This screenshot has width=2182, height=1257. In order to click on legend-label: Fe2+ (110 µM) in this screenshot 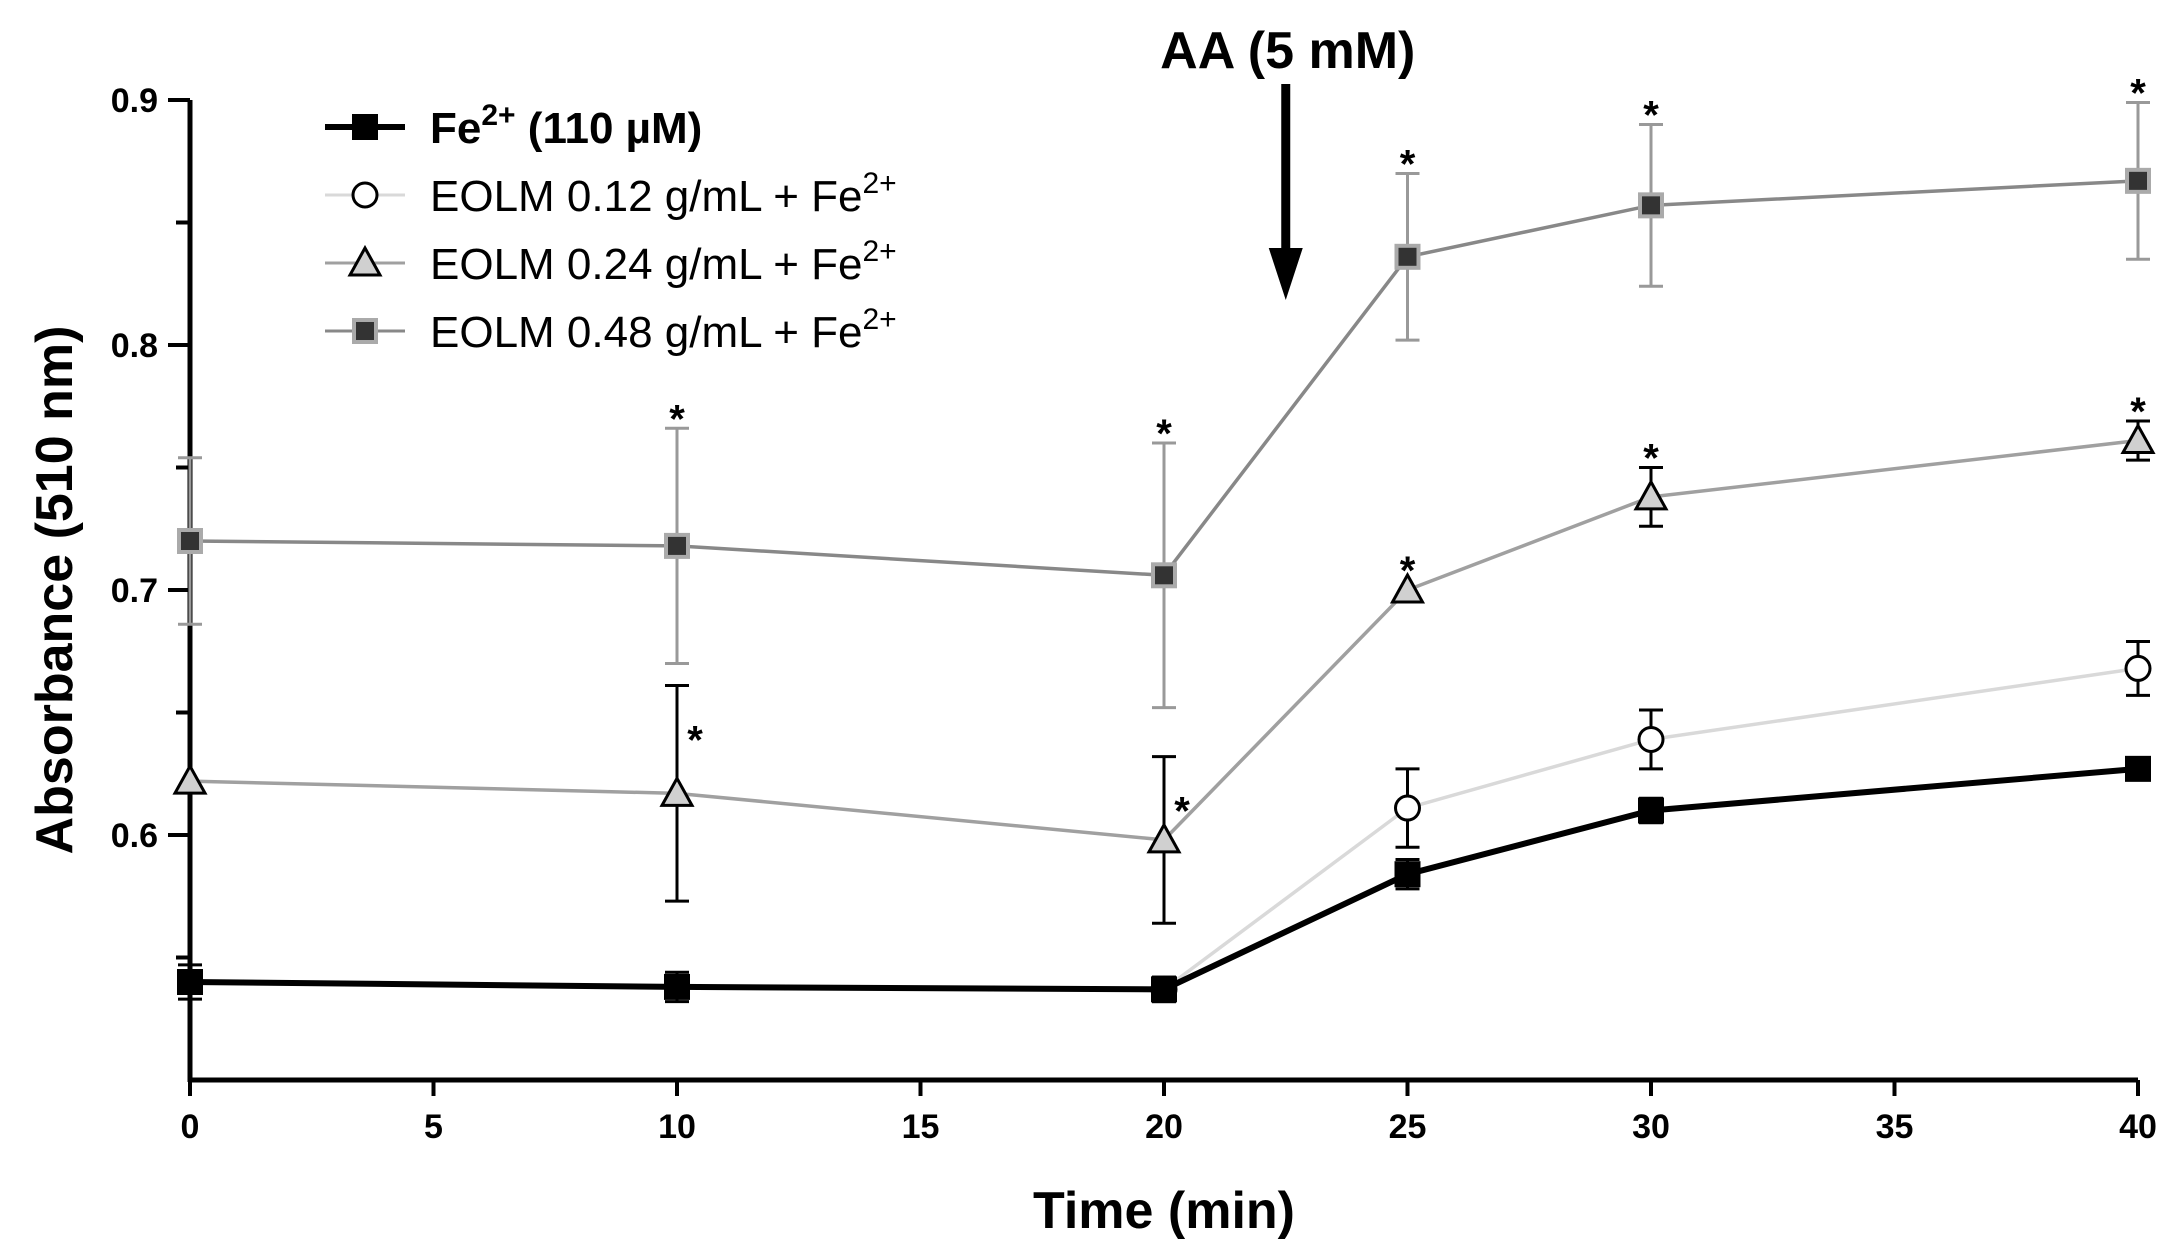, I will do `click(566, 126)`.